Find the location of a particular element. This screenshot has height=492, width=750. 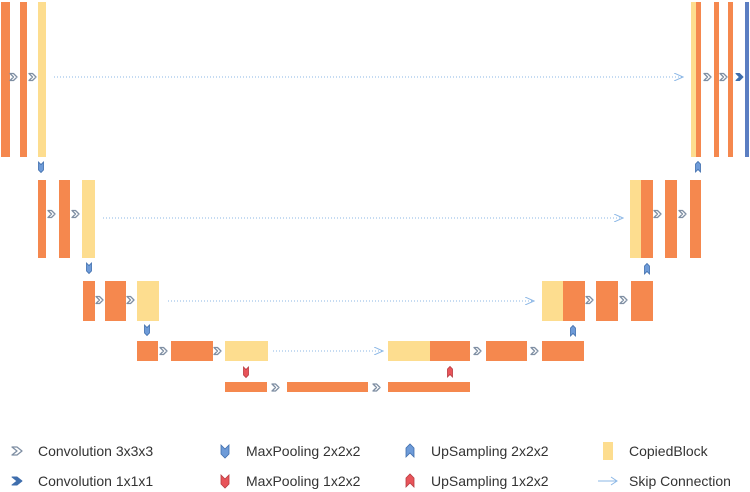

legend-item-skip-connection: Skip Connection is located at coordinates (664, 481).